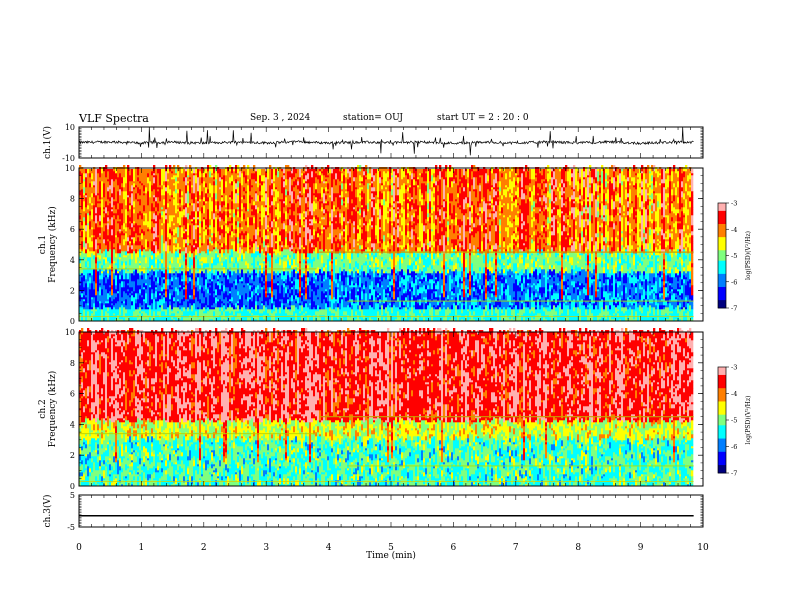 This screenshot has height=612, width=792. What do you see at coordinates (43, 244) in the screenshot?
I see `ch1-spectrogram-ylabel: ch.1` at bounding box center [43, 244].